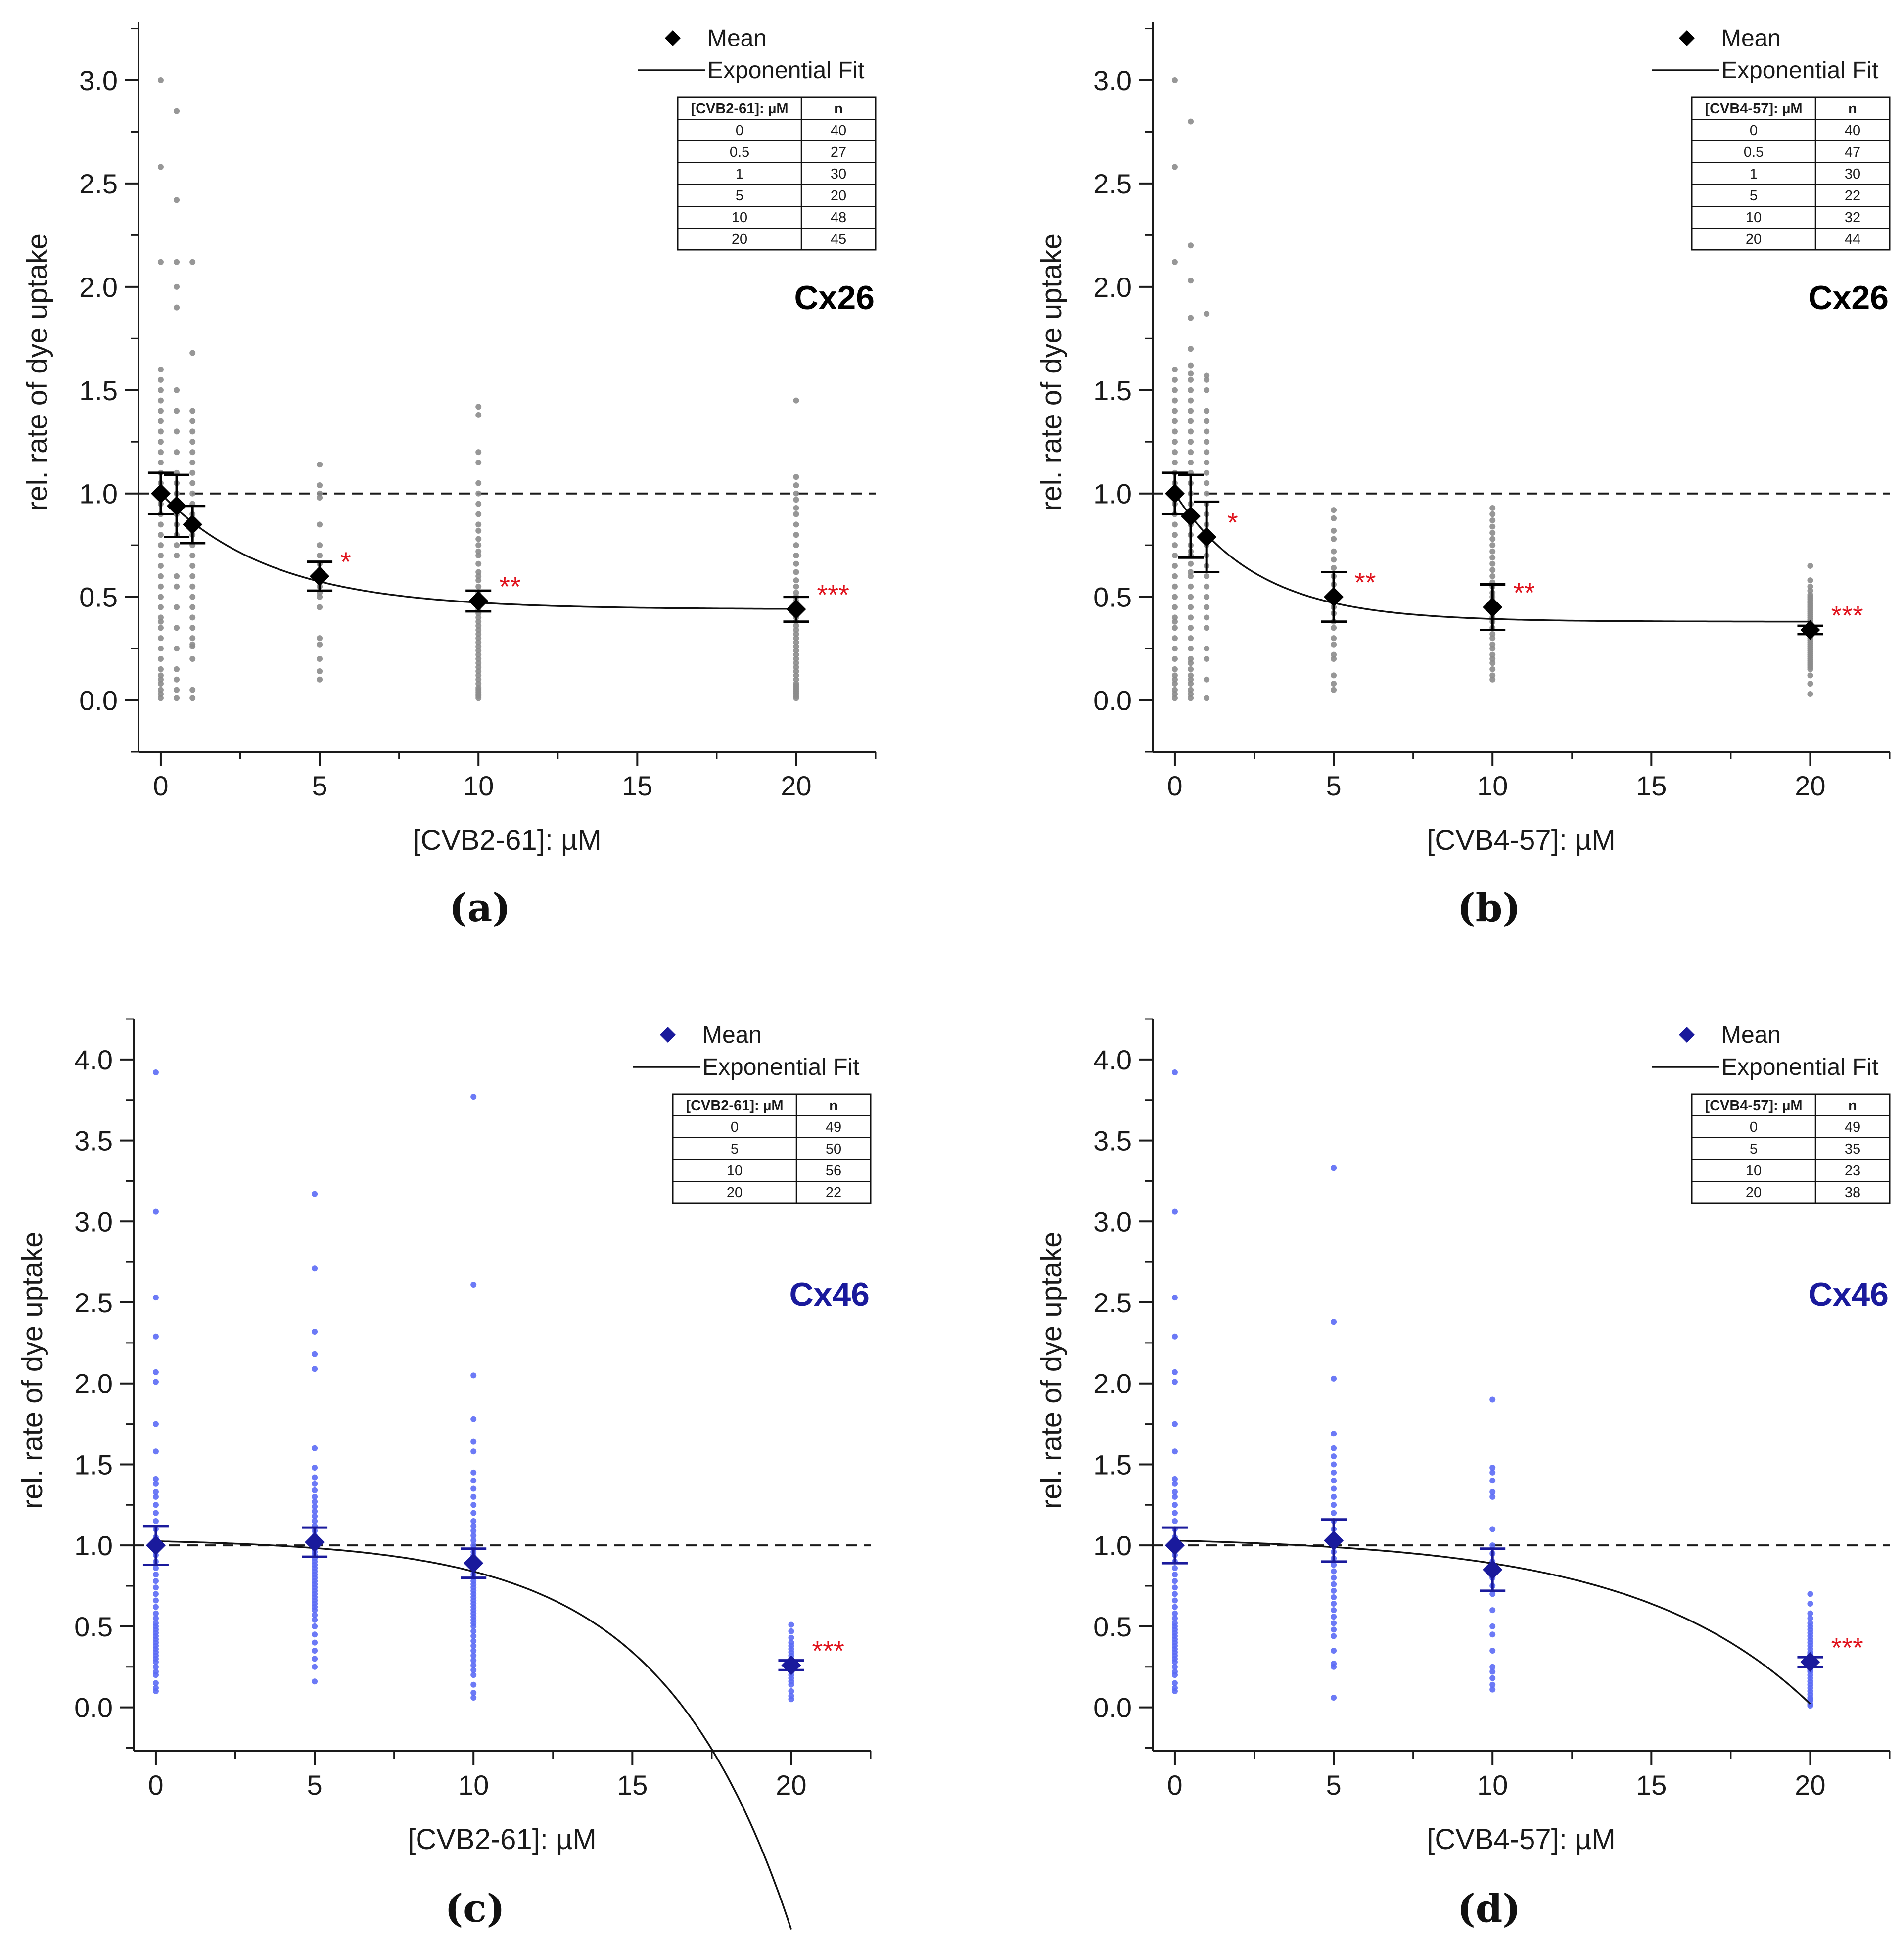 Image resolution: width=1904 pixels, height=1945 pixels. I want to click on table-cell-concentration: 10, so click(735, 1171).